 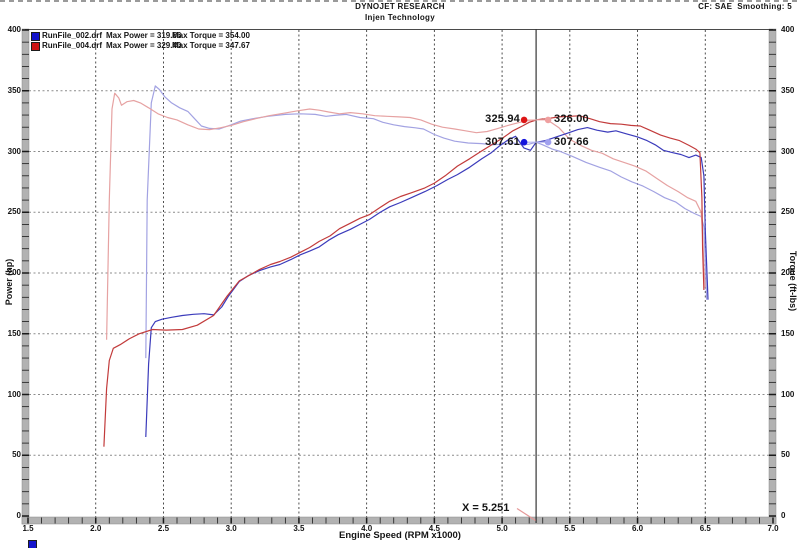 What do you see at coordinates (14, 394) in the screenshot?
I see `y-left-tick-label: 100` at bounding box center [14, 394].